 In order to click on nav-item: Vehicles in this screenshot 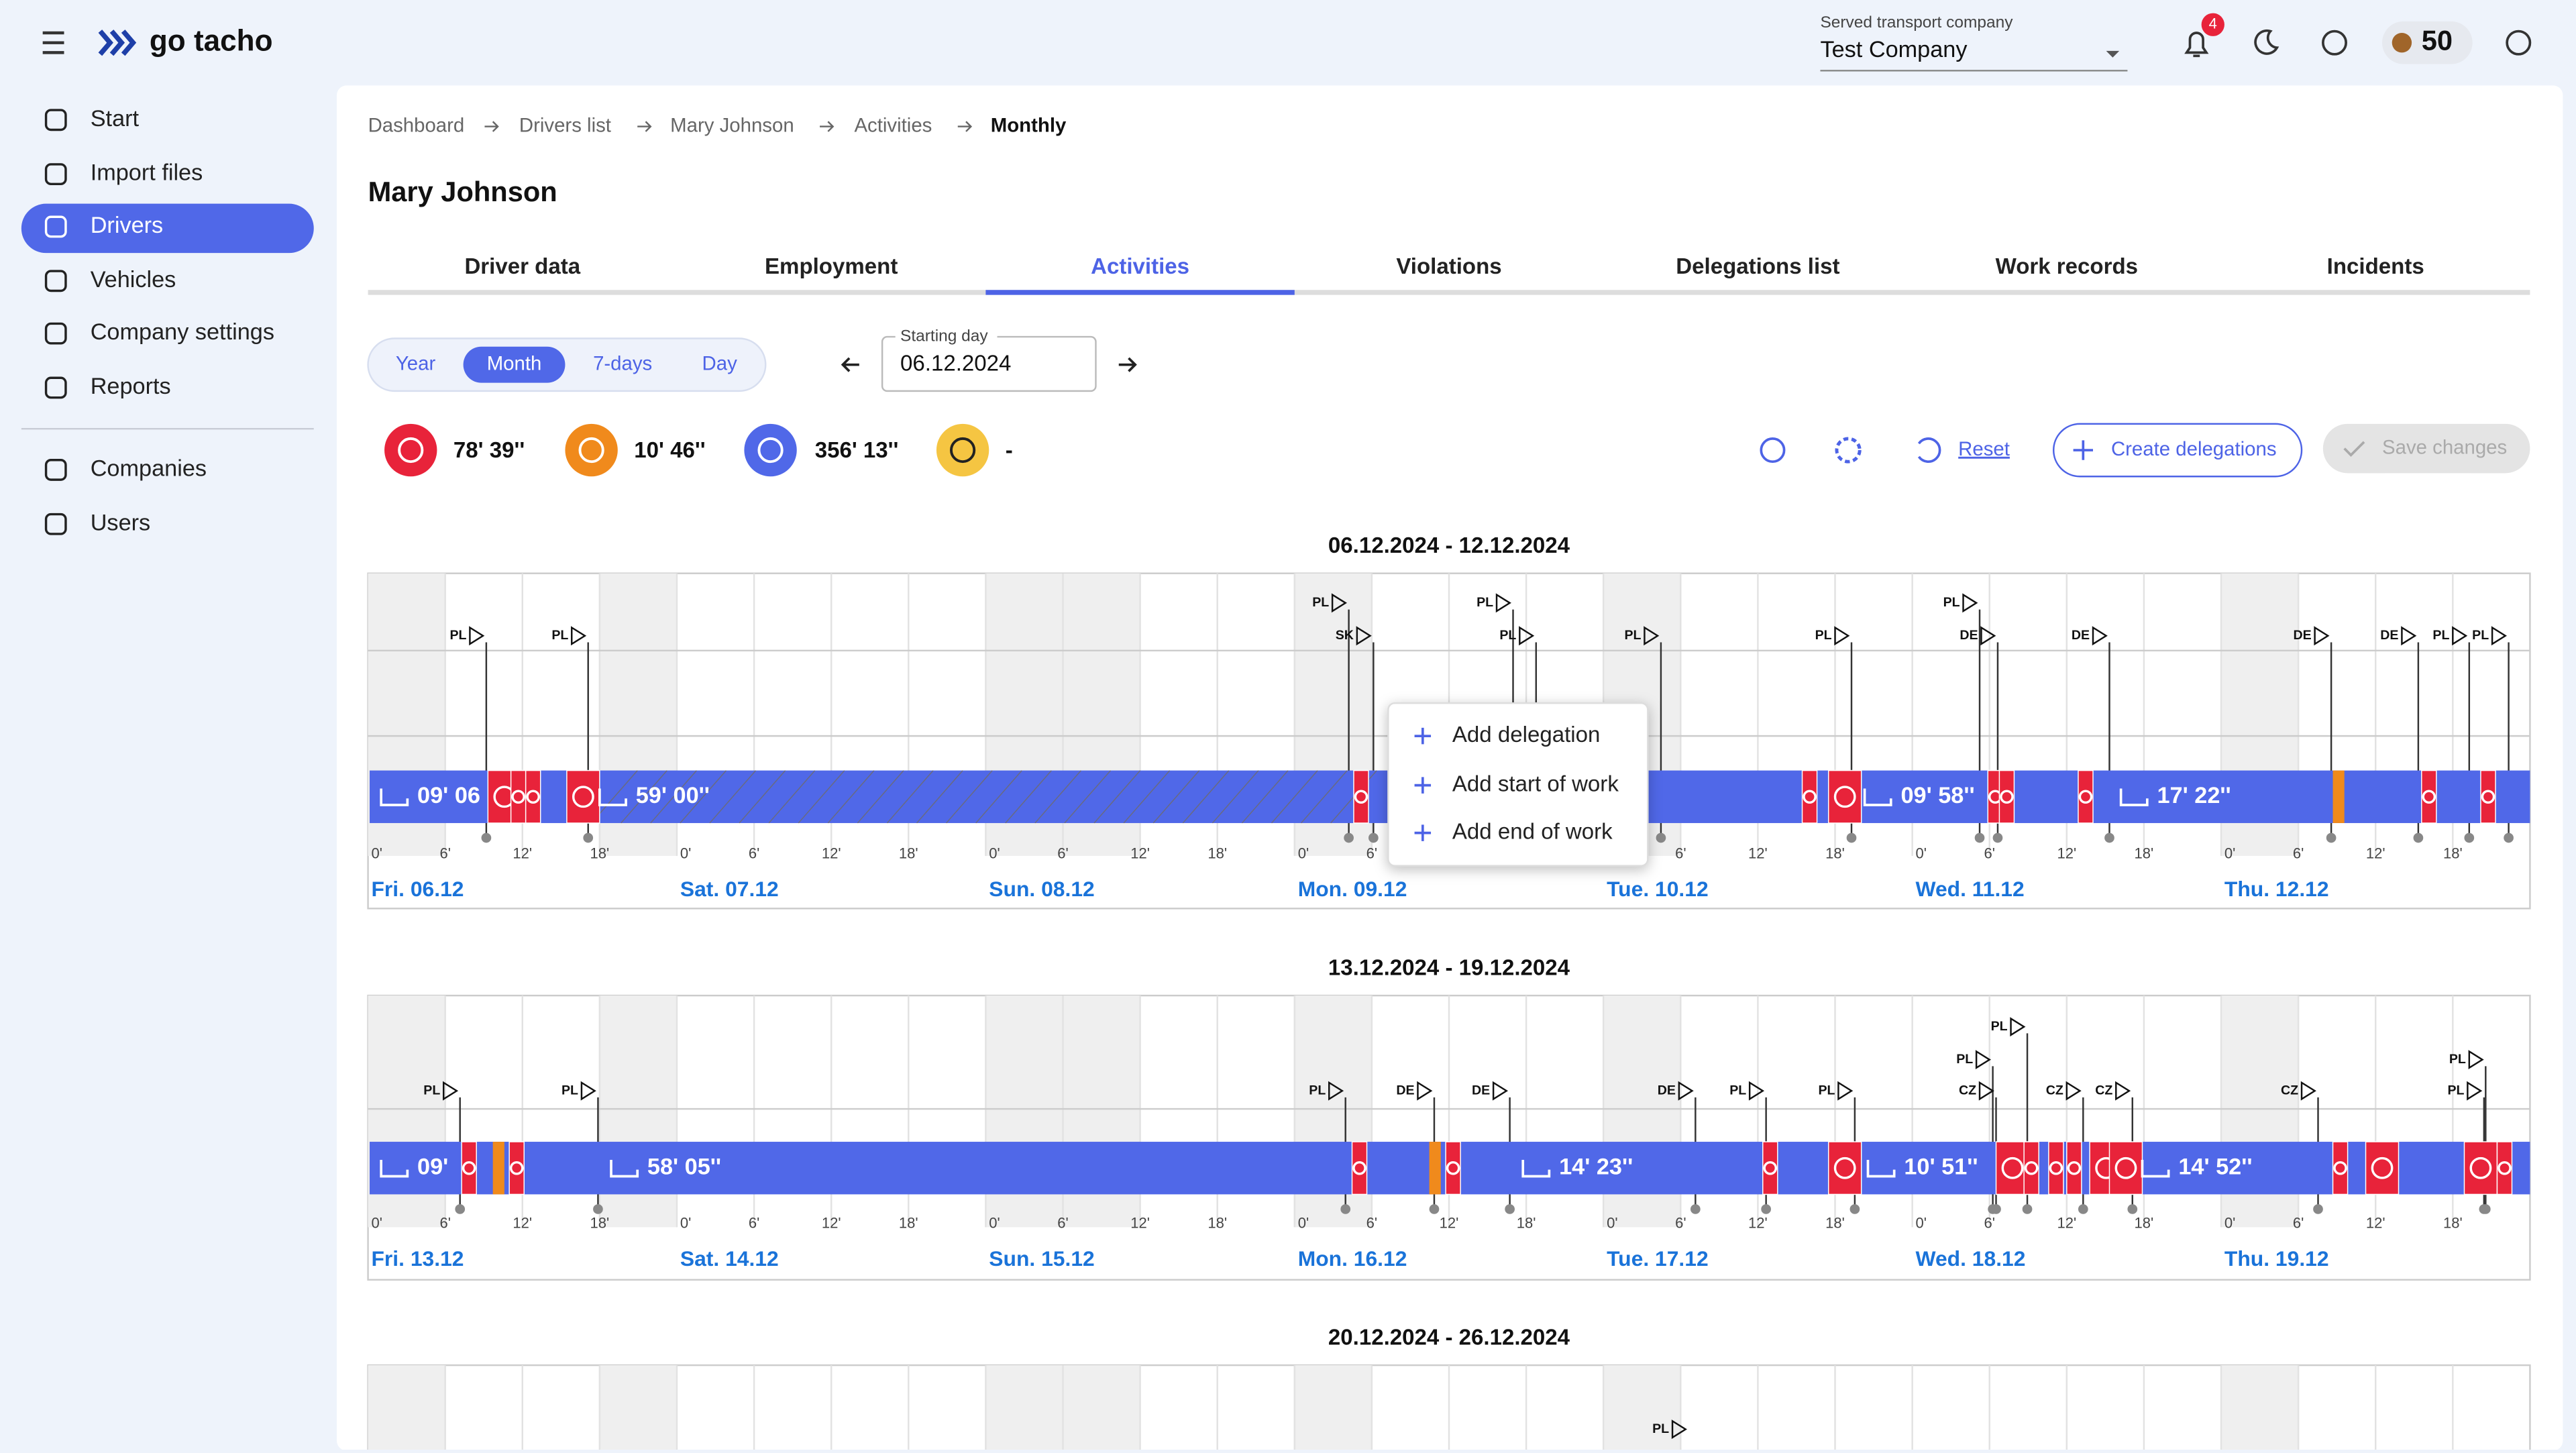, I will do `click(133, 279)`.